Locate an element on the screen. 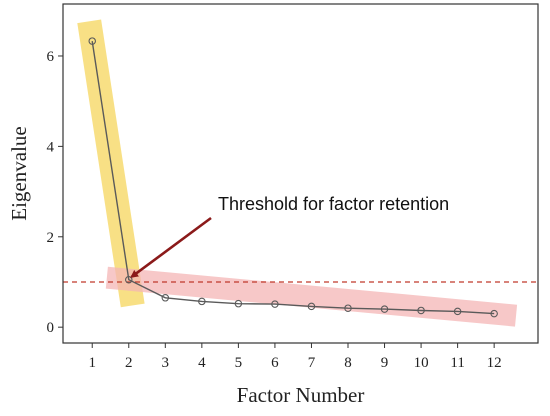  x-tick-label: 1 is located at coordinates (92, 363).